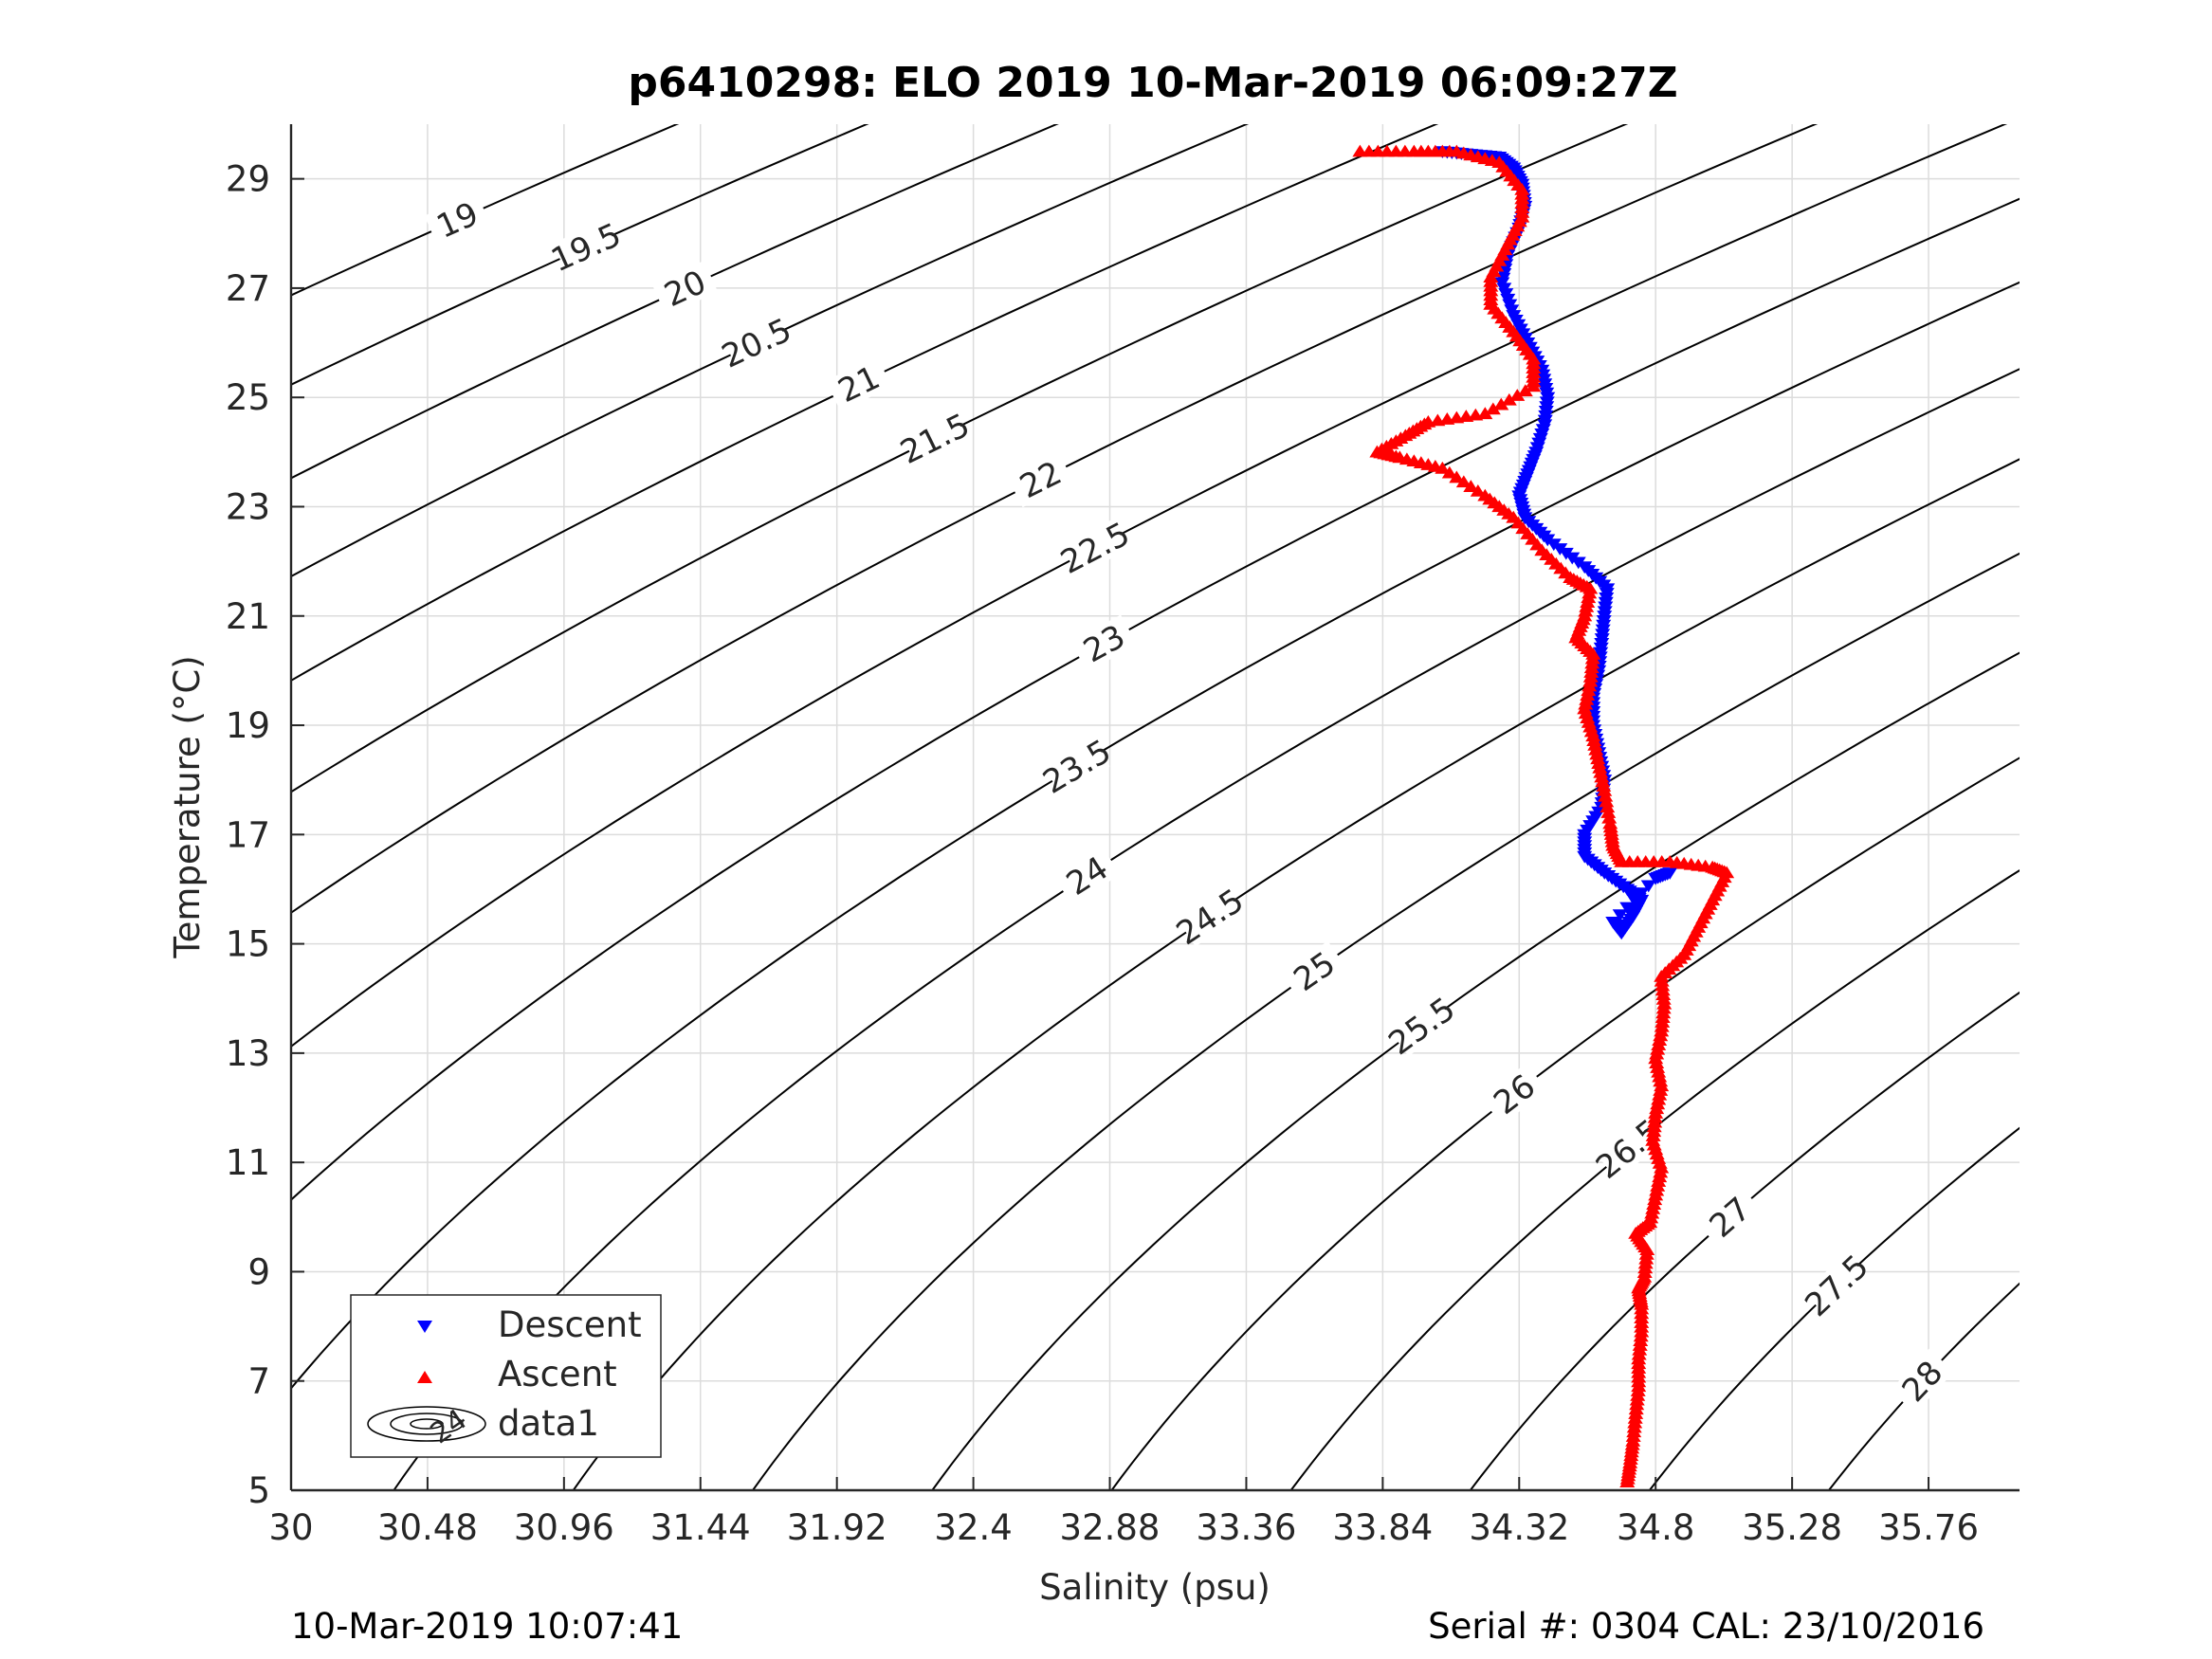  Describe the element at coordinates (426, 1424) in the screenshot. I see `legend-contour-icon` at that location.